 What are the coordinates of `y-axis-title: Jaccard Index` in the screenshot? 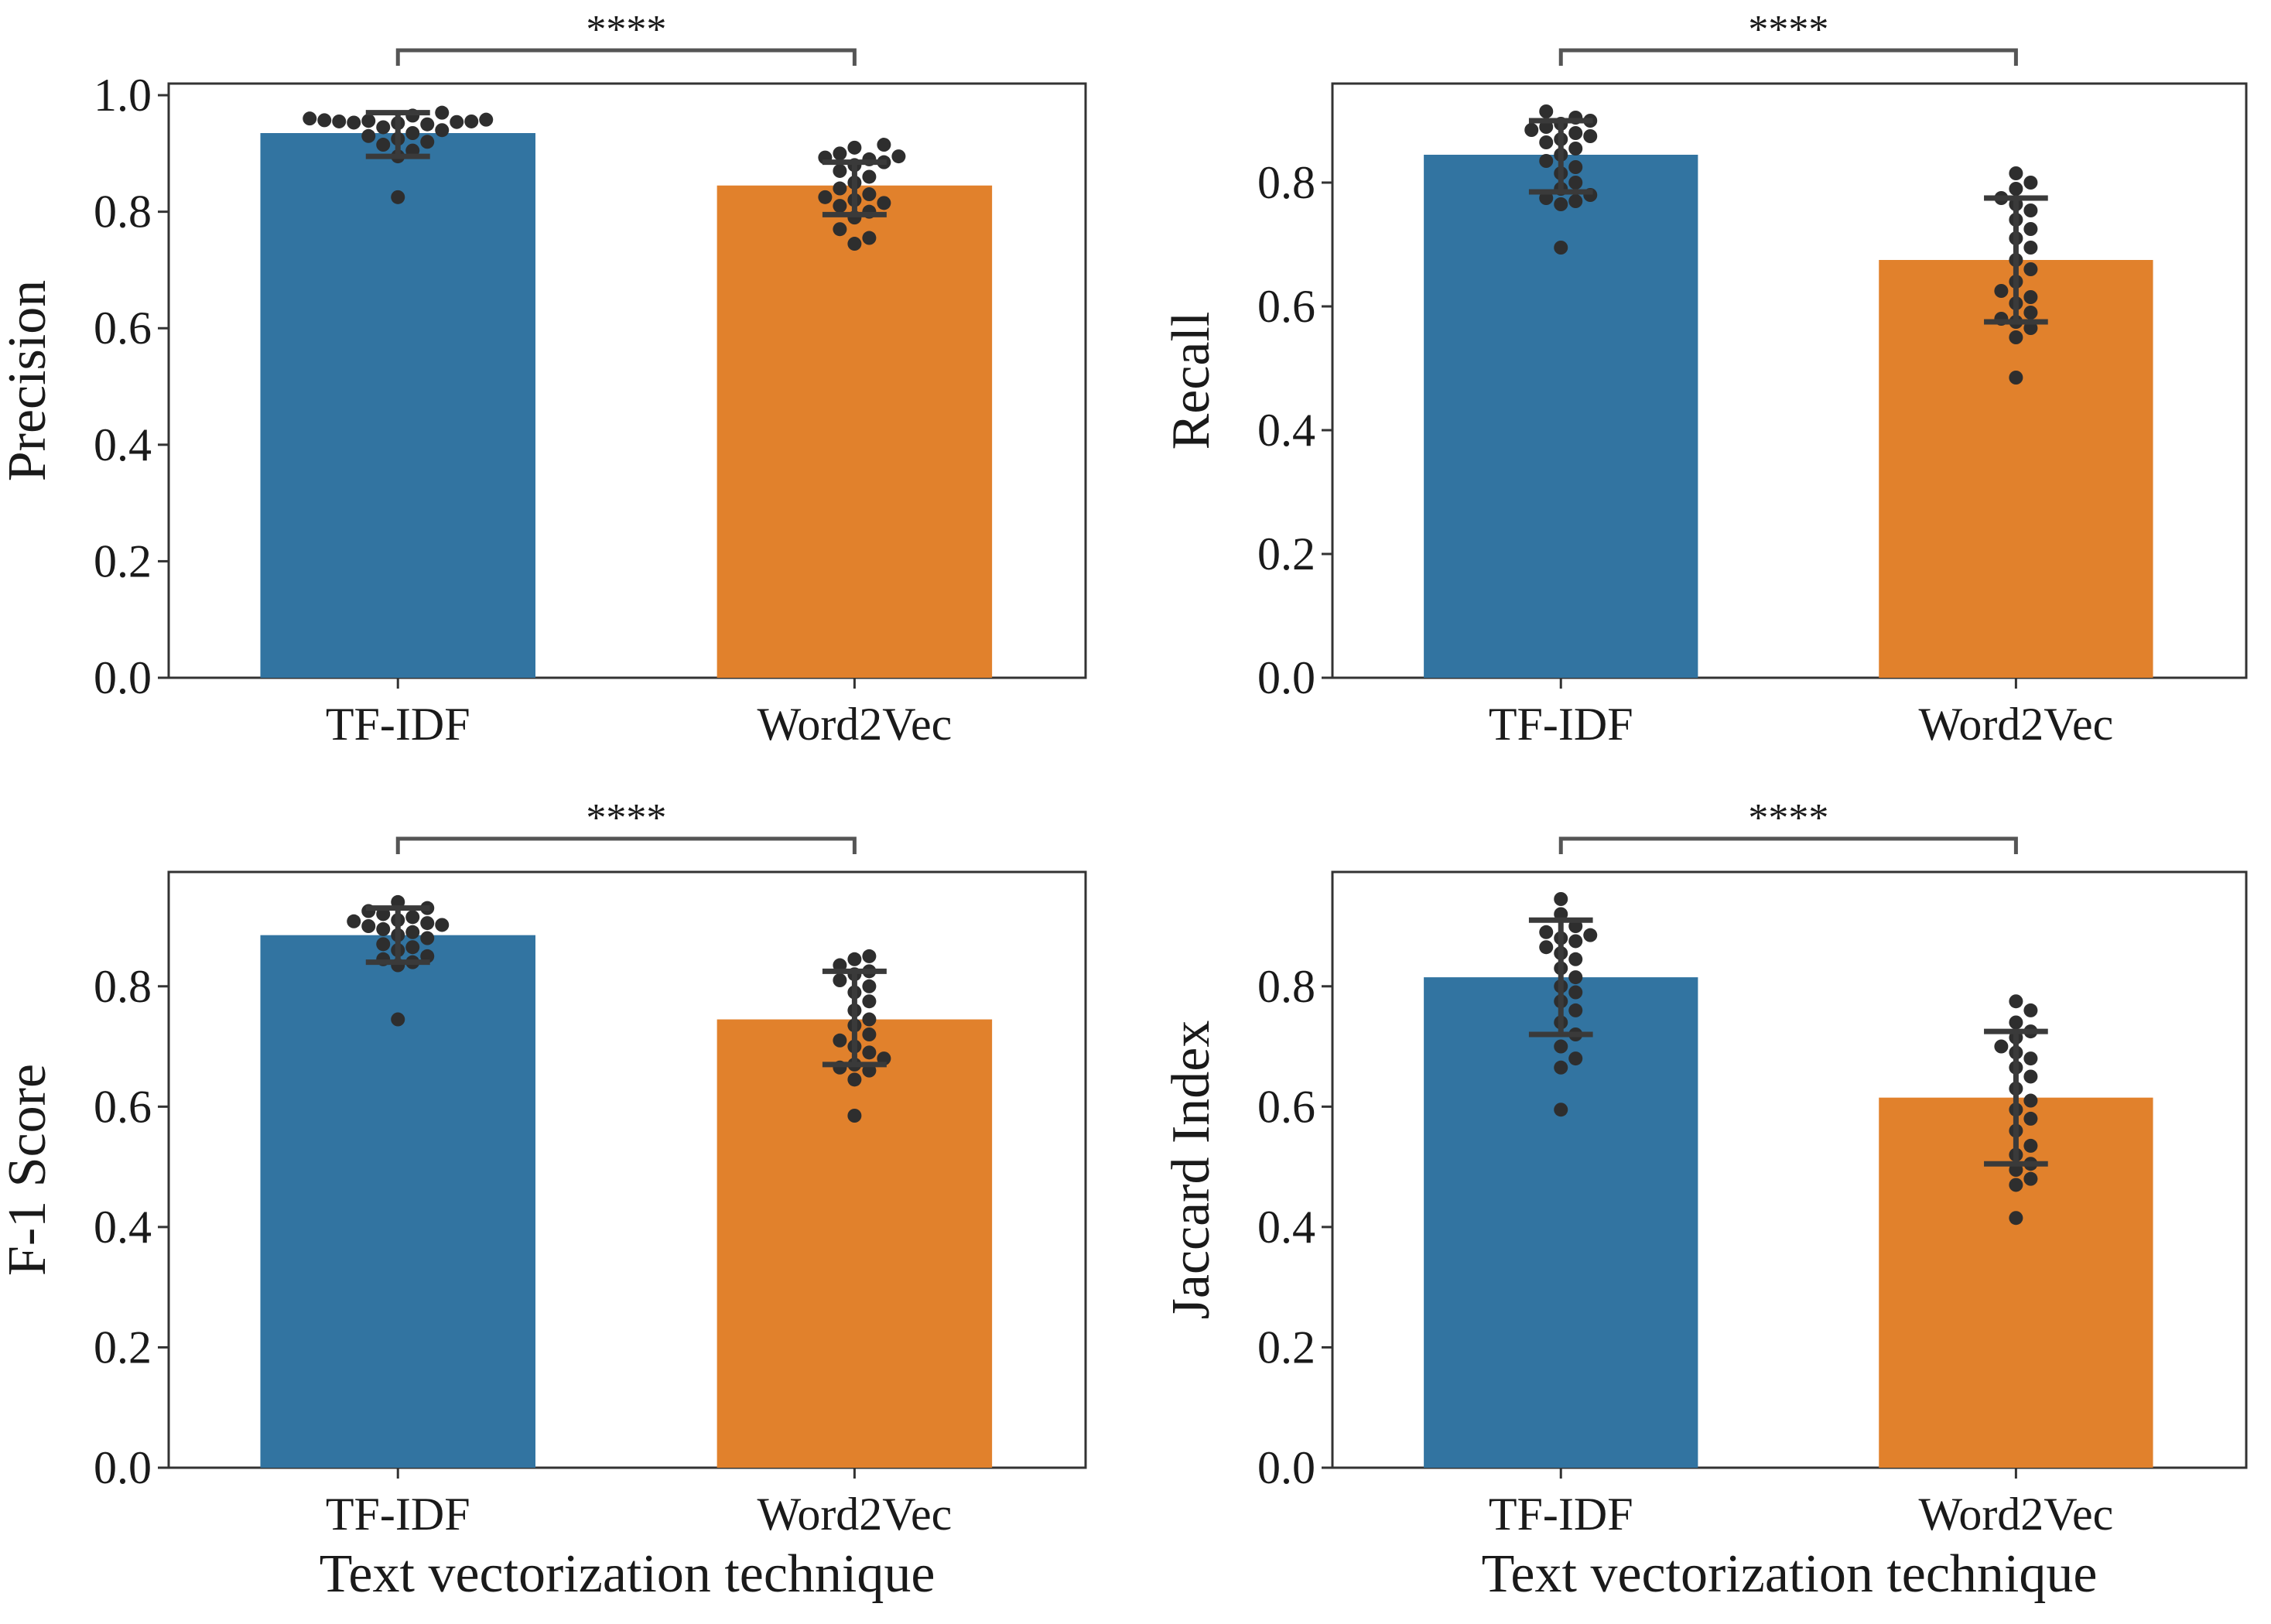 It's located at (1191, 1171).